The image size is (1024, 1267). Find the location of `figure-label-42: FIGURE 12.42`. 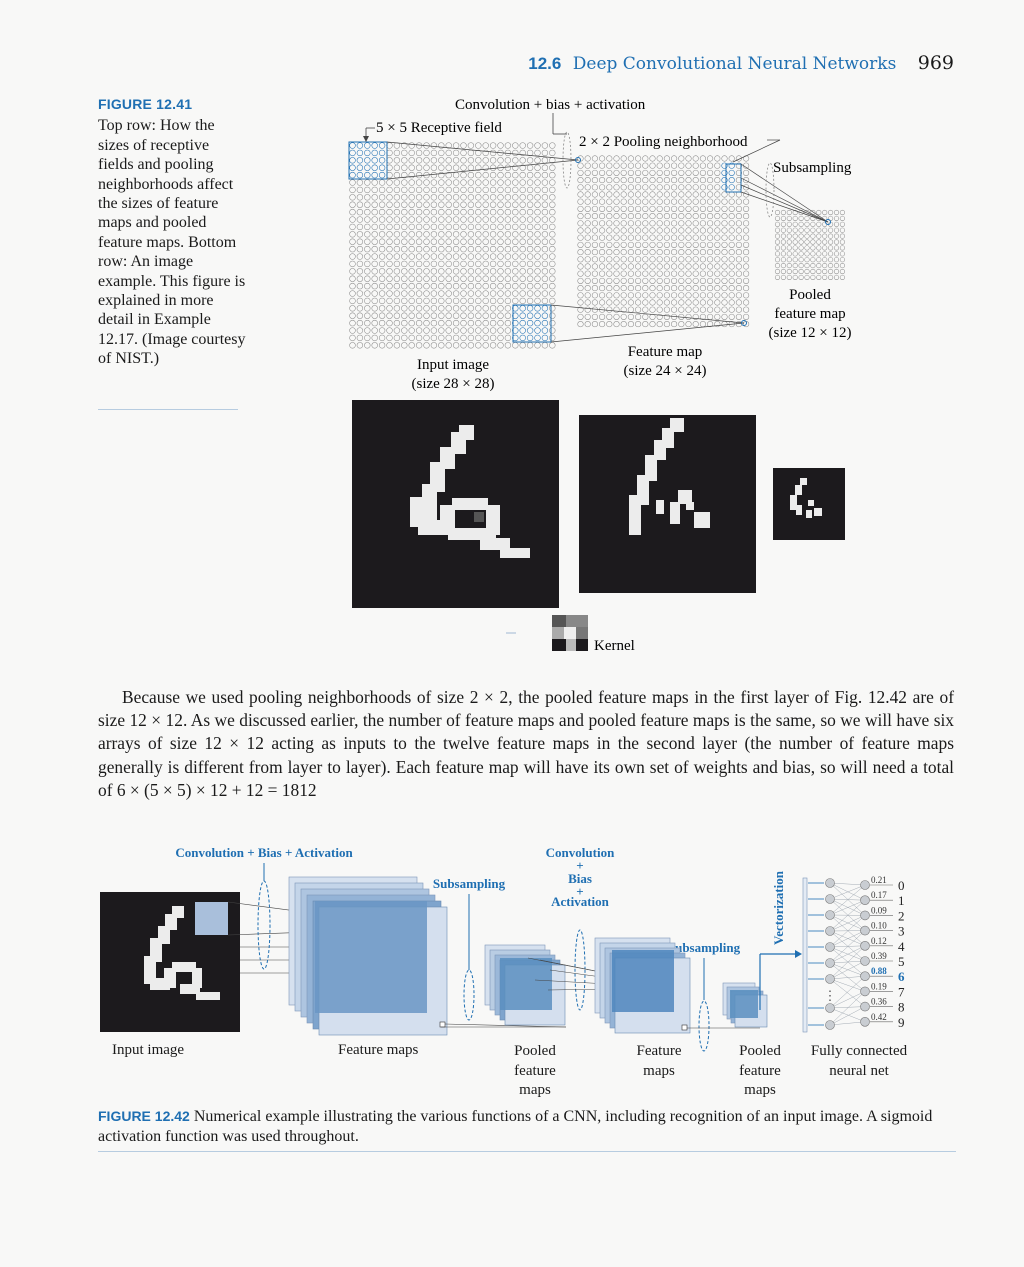

figure-label-42: FIGURE 12.42 is located at coordinates (144, 1116).